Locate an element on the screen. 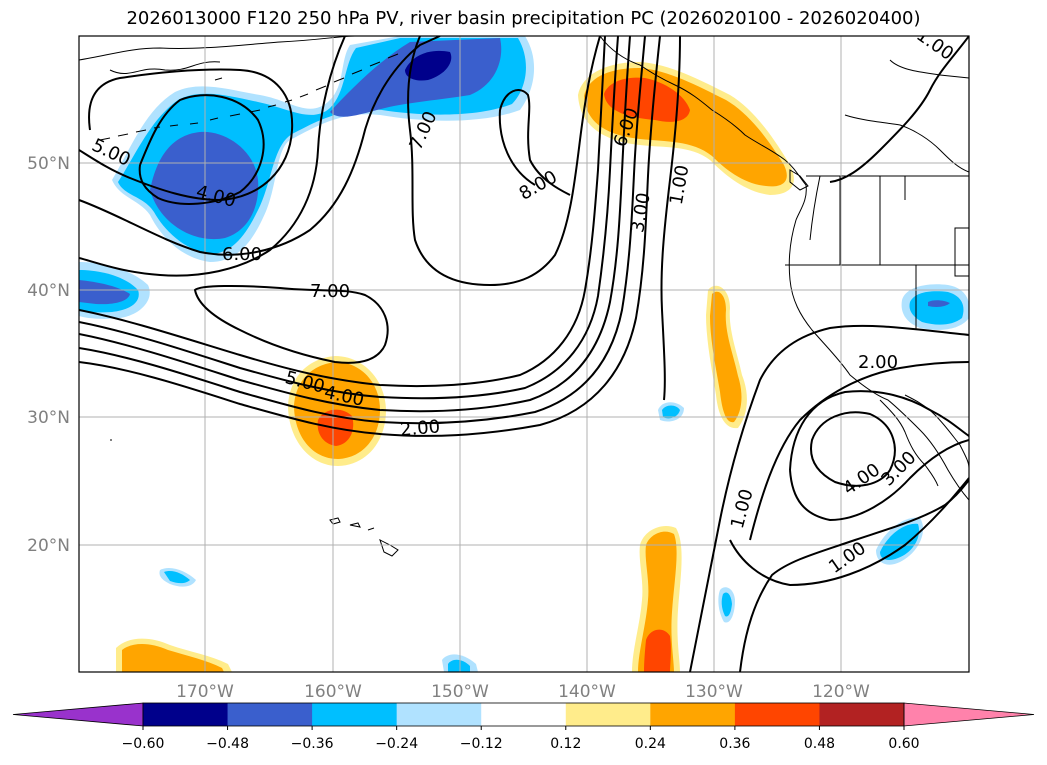  colorbar-tick-label: −0.12 is located at coordinates (481, 744).